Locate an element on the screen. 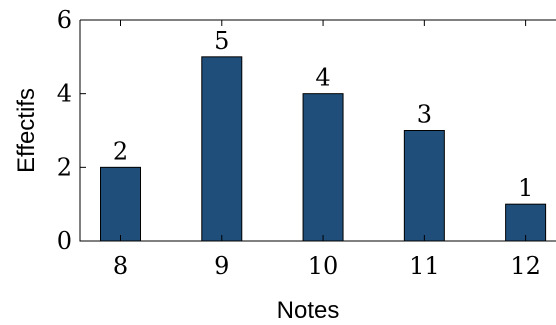 This screenshot has height=325, width=556. data-label-12: 1 is located at coordinates (525, 188).